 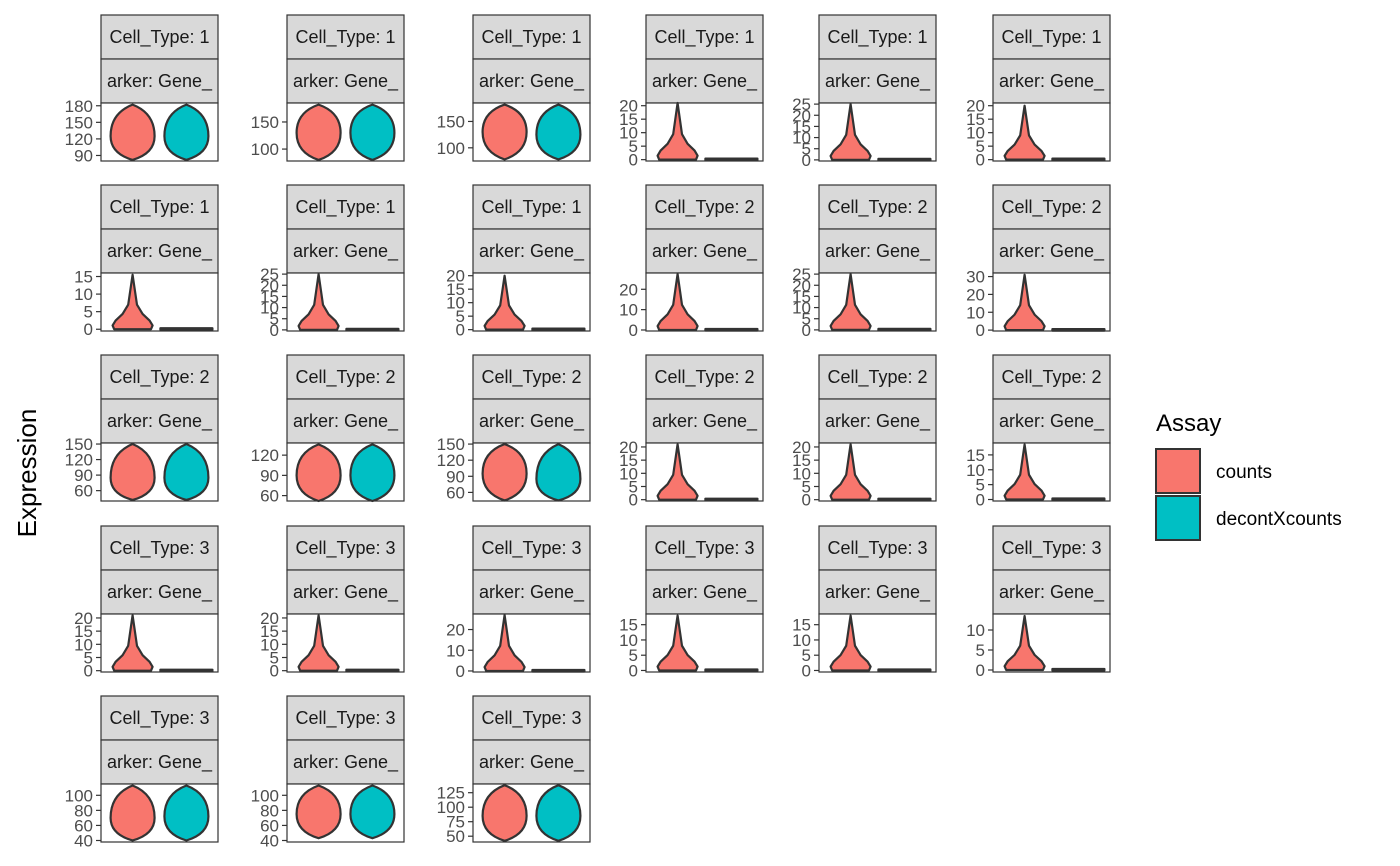 I want to click on y-tick-label: 100, so click(x=265, y=149).